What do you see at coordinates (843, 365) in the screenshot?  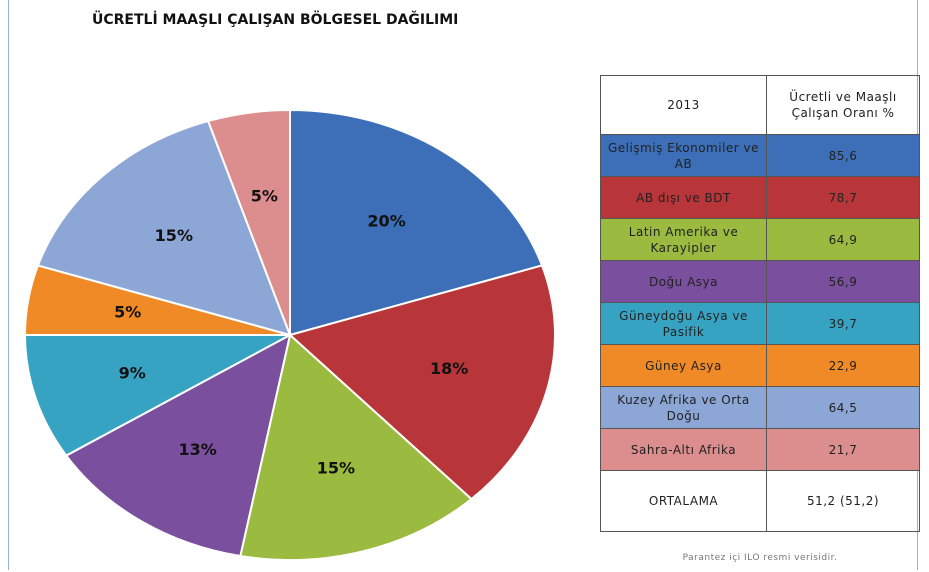 I see `table-cell: 22,9` at bounding box center [843, 365].